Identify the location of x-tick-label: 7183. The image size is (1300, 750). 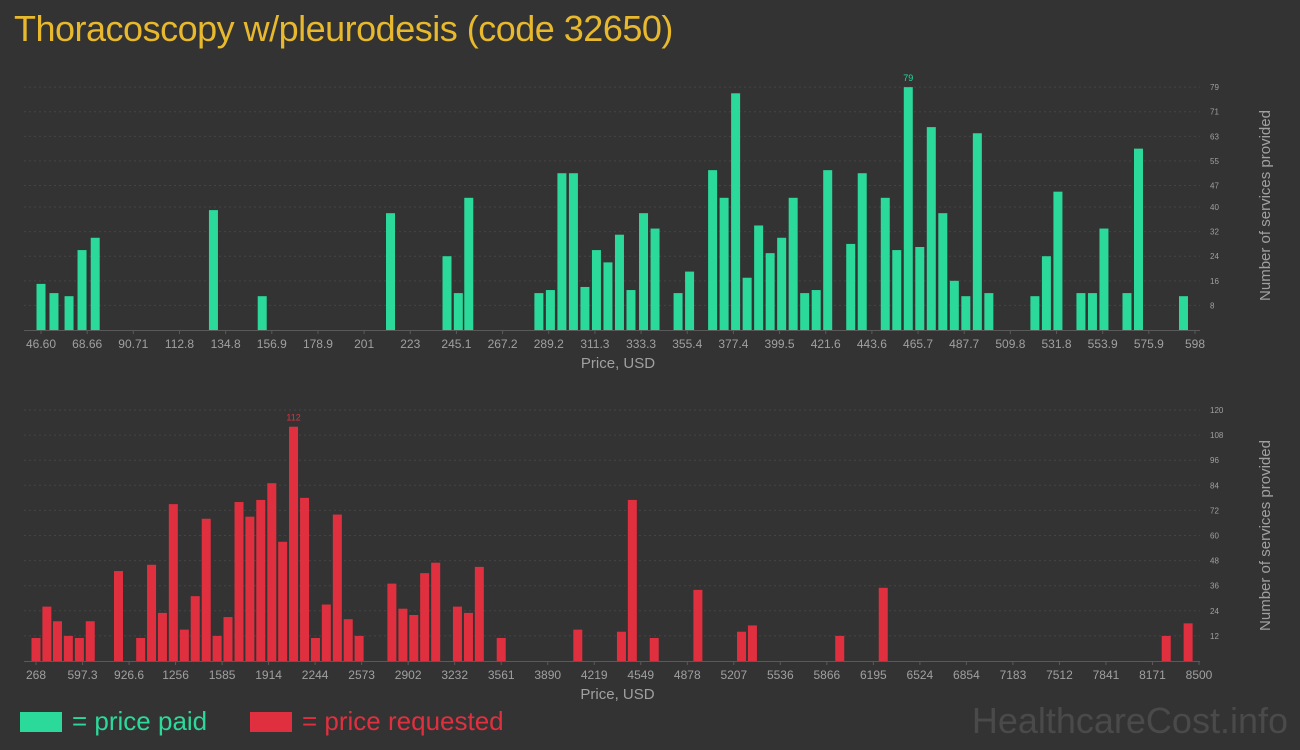
(1013, 675).